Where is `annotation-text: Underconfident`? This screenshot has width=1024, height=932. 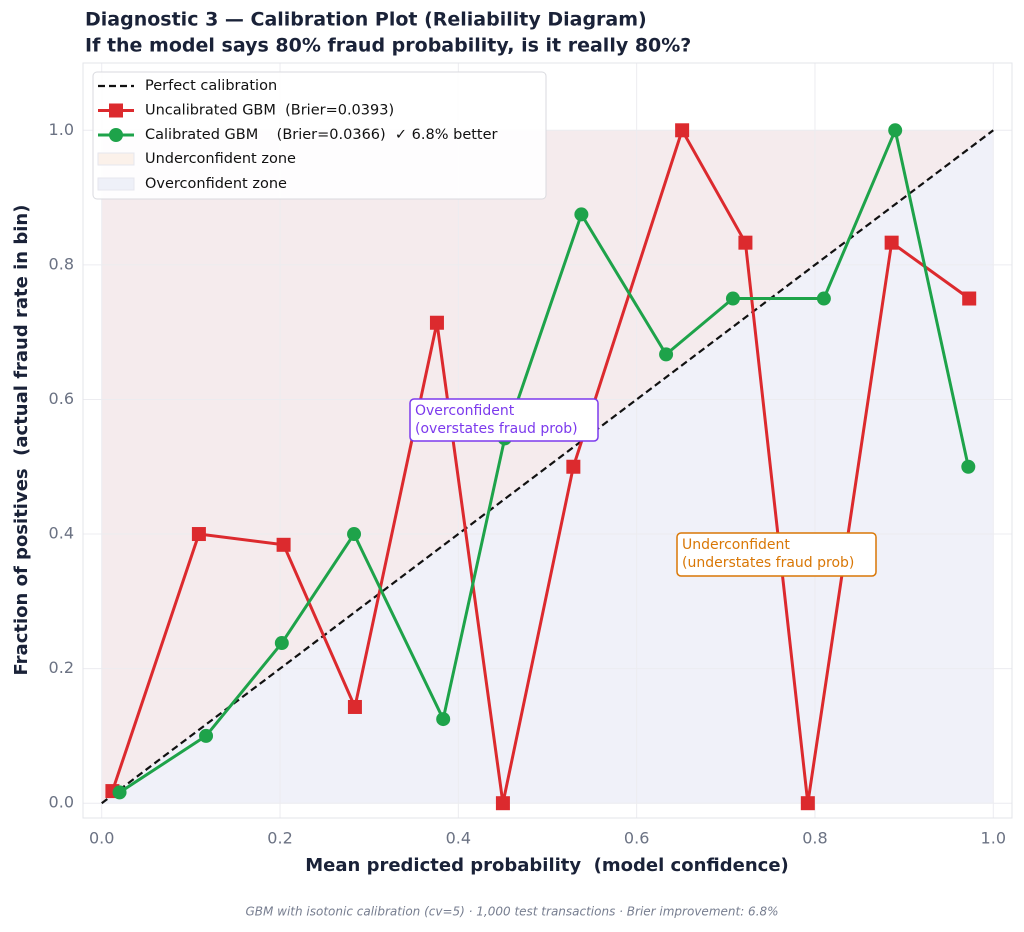
annotation-text: Underconfident is located at coordinates (736, 545).